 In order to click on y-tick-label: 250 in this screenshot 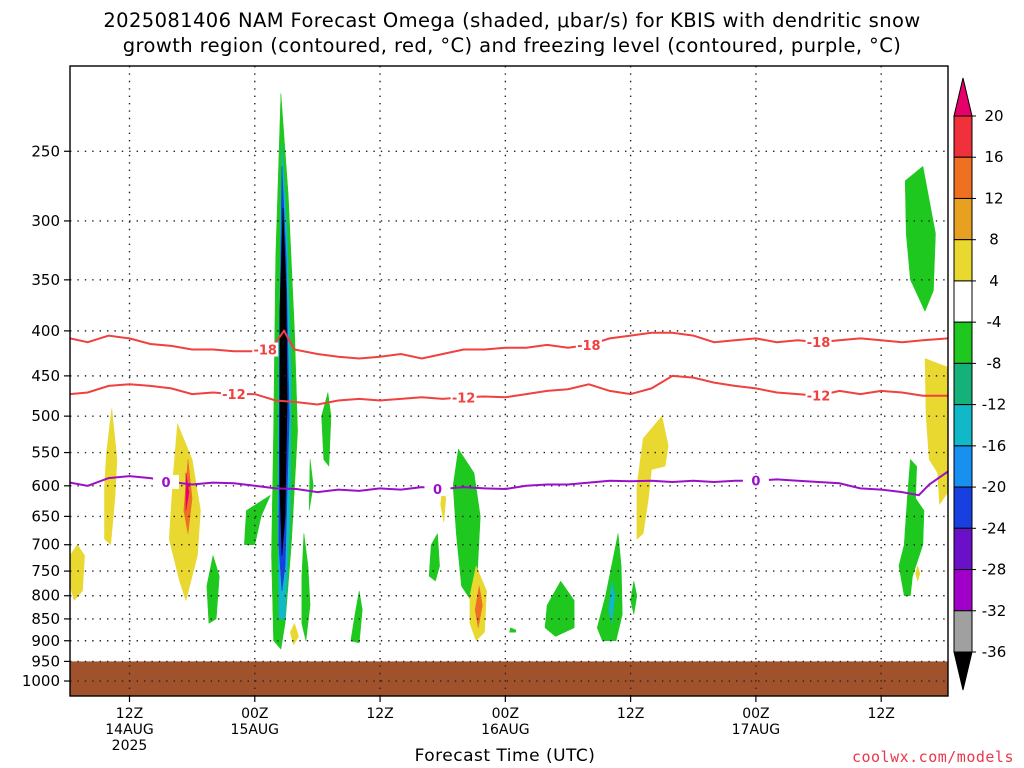, I will do `click(45, 151)`.